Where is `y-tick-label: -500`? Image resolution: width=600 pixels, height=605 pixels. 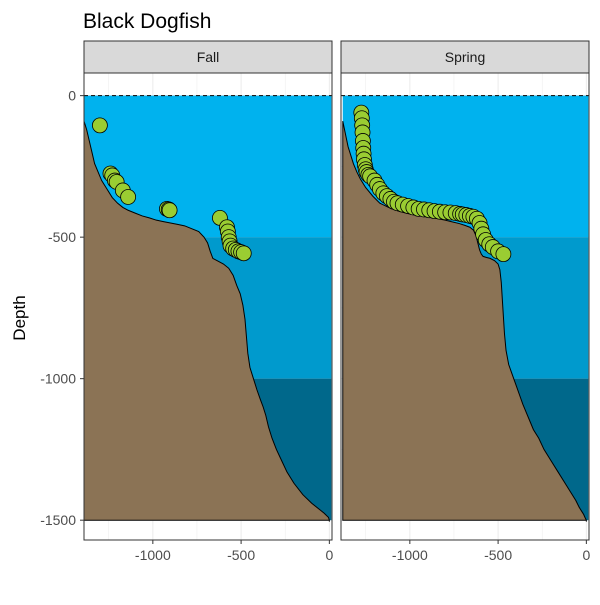
y-tick-label: -500 is located at coordinates (62, 237).